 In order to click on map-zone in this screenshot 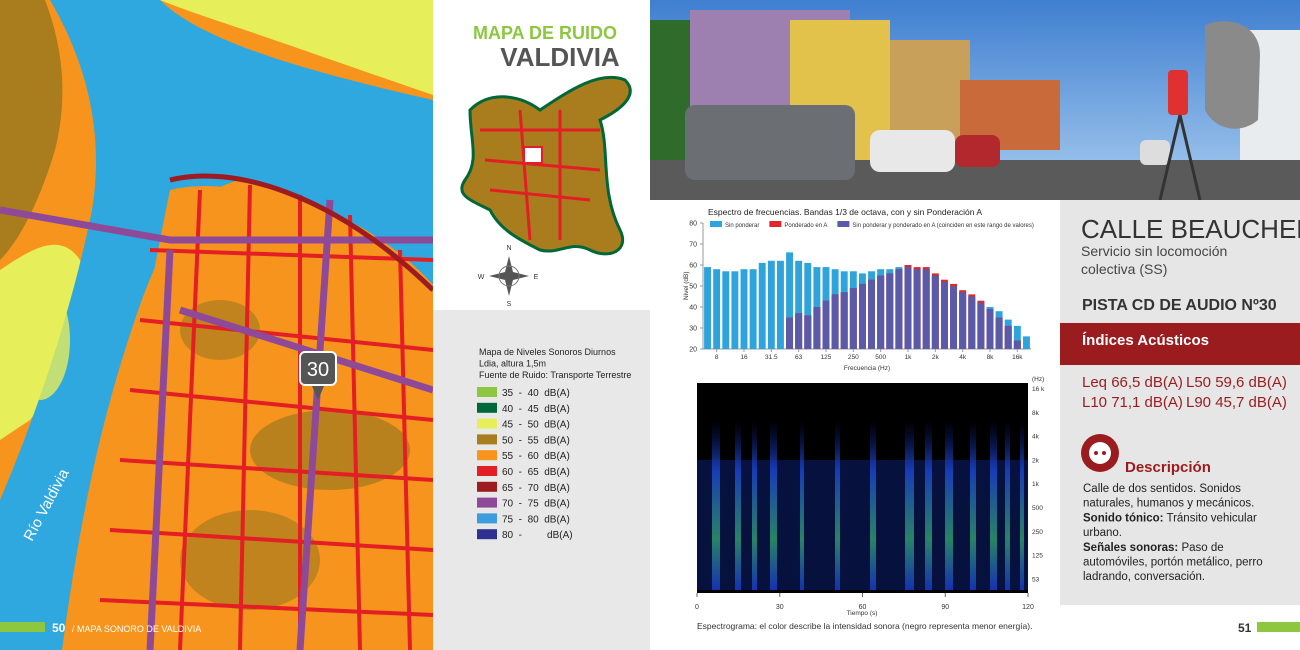, I will do `click(31, 130)`.